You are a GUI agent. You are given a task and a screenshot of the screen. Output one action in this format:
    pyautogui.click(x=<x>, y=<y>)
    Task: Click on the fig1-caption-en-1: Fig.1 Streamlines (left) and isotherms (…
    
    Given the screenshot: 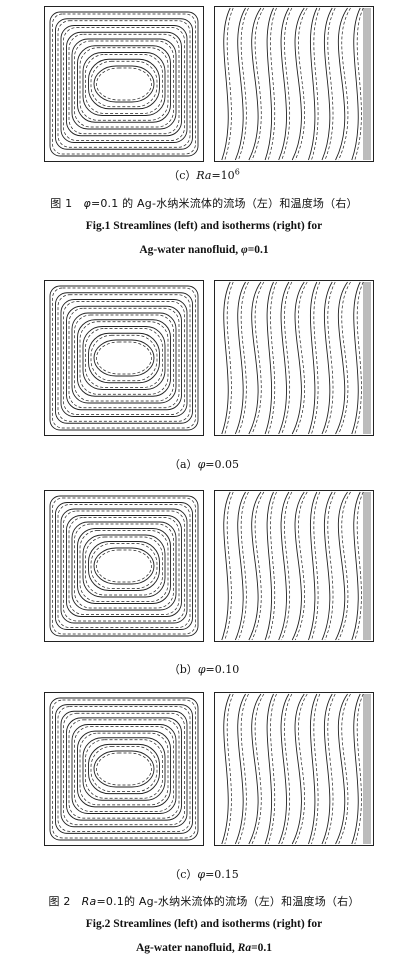 What is the action you would take?
    pyautogui.click(x=204, y=226)
    